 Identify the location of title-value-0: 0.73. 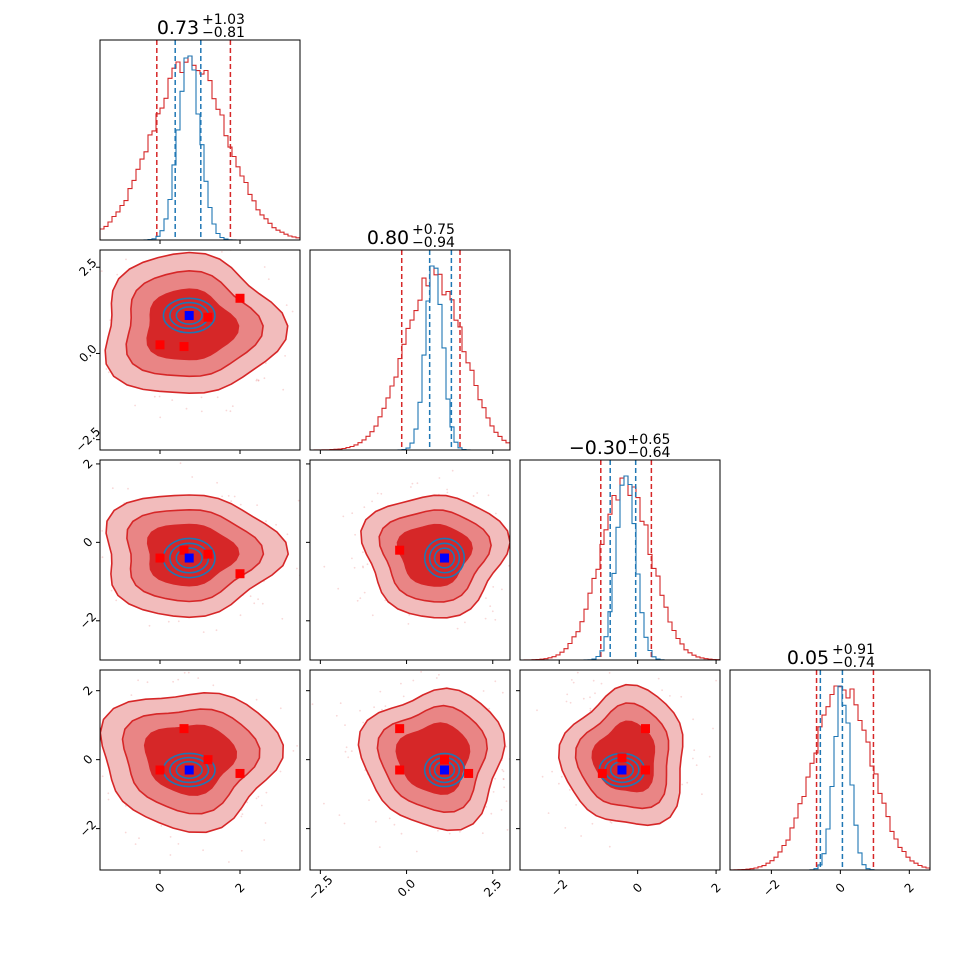
(178, 28).